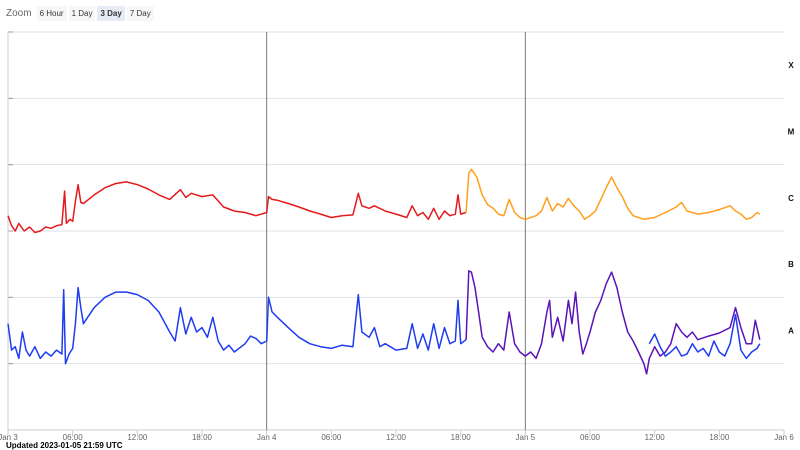  What do you see at coordinates (267, 437) in the screenshot?
I see `x-tick-label: Jan 4` at bounding box center [267, 437].